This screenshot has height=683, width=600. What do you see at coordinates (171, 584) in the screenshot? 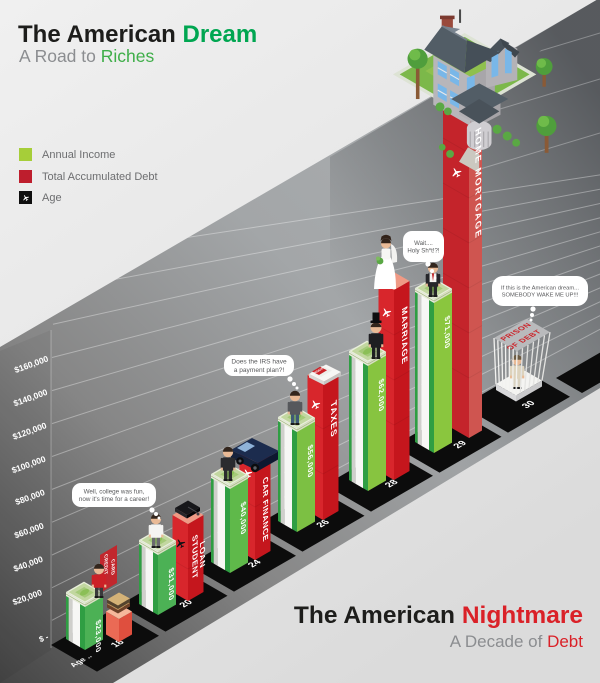
I see `svg-text: $31,000` at bounding box center [171, 584].